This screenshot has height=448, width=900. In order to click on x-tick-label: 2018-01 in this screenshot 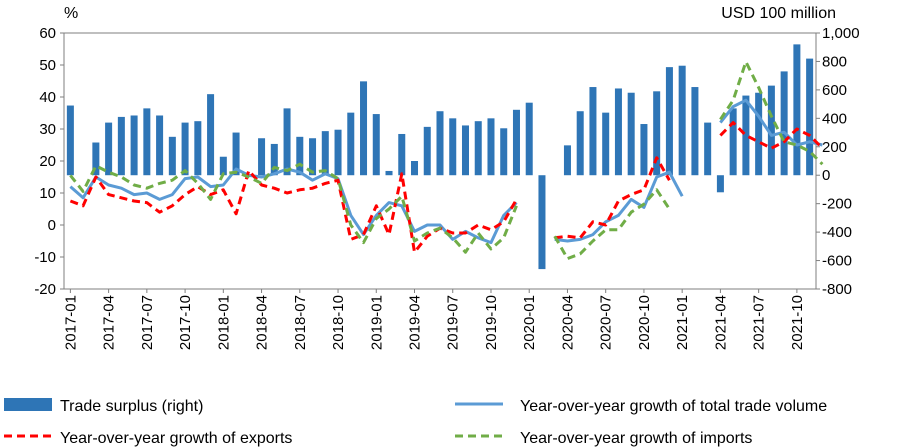, I will do `click(223, 322)`.